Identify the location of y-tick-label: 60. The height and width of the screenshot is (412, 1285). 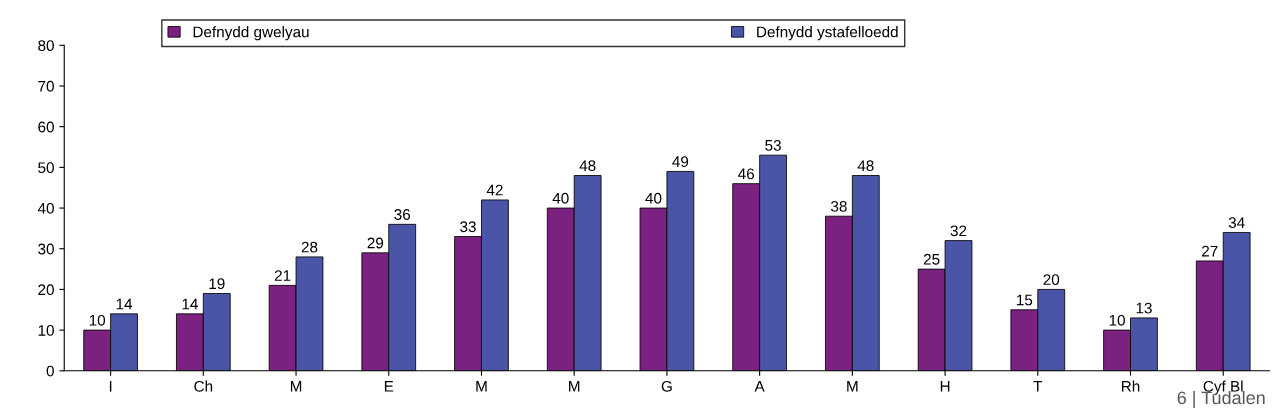
(46, 127).